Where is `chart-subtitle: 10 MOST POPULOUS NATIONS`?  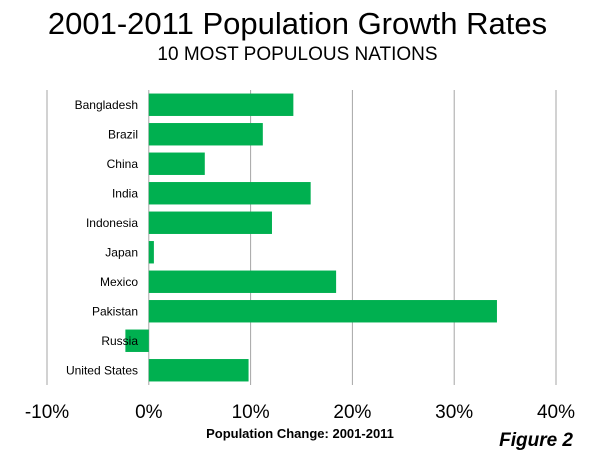 chart-subtitle: 10 MOST POPULOUS NATIONS is located at coordinates (297, 54).